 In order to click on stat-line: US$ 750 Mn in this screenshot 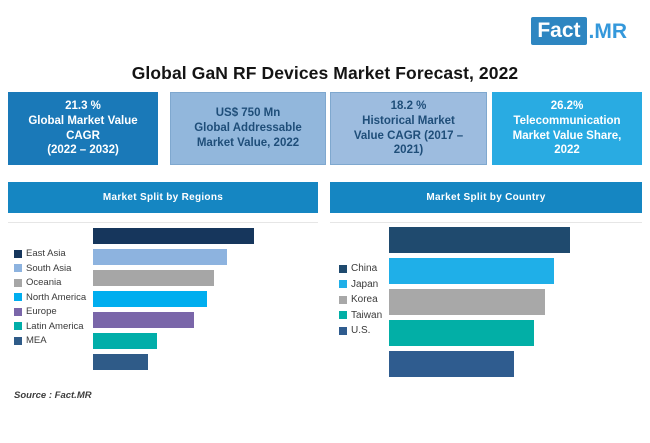, I will do `click(248, 113)`.